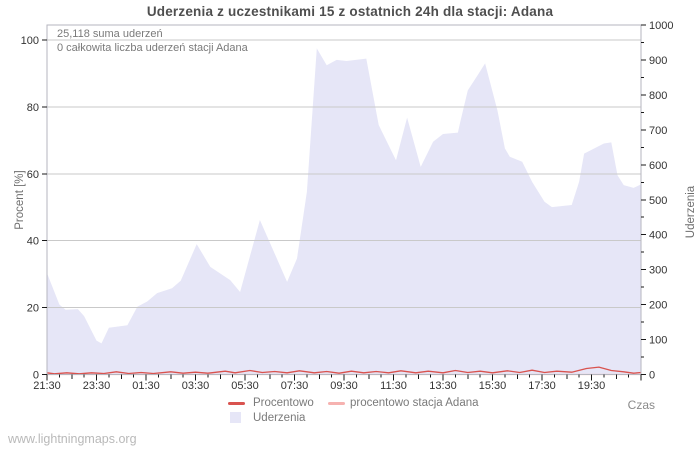  Describe the element at coordinates (33, 108) in the screenshot. I see `y-left-tick-label: 80` at that location.